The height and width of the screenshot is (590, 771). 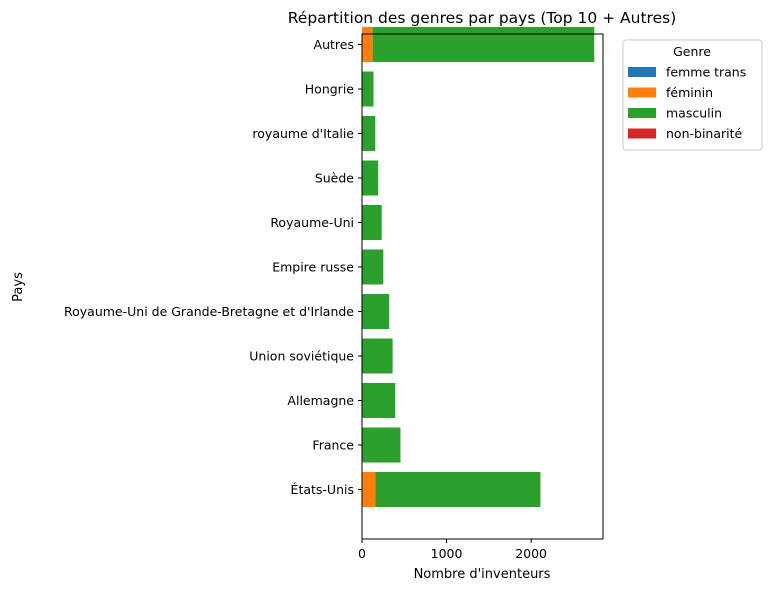 I want to click on bar-royaume-d-italie-masculin, so click(x=369, y=133).